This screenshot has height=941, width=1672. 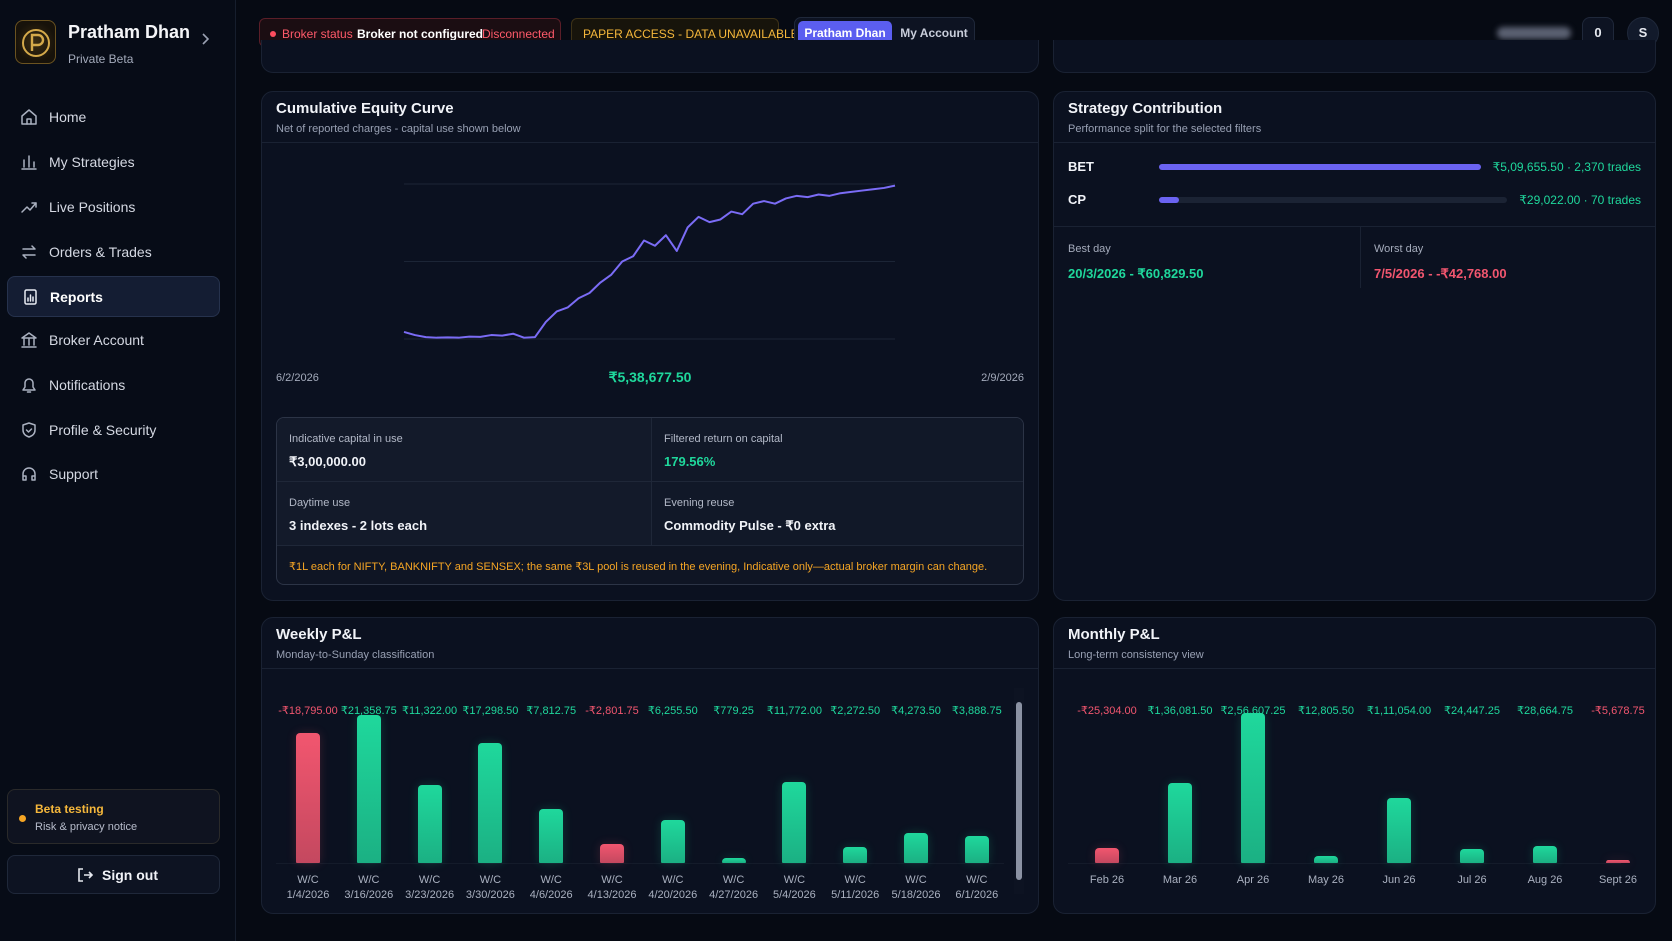 I want to click on x-tick-label: W/C 5/11/2026, so click(x=855, y=887).